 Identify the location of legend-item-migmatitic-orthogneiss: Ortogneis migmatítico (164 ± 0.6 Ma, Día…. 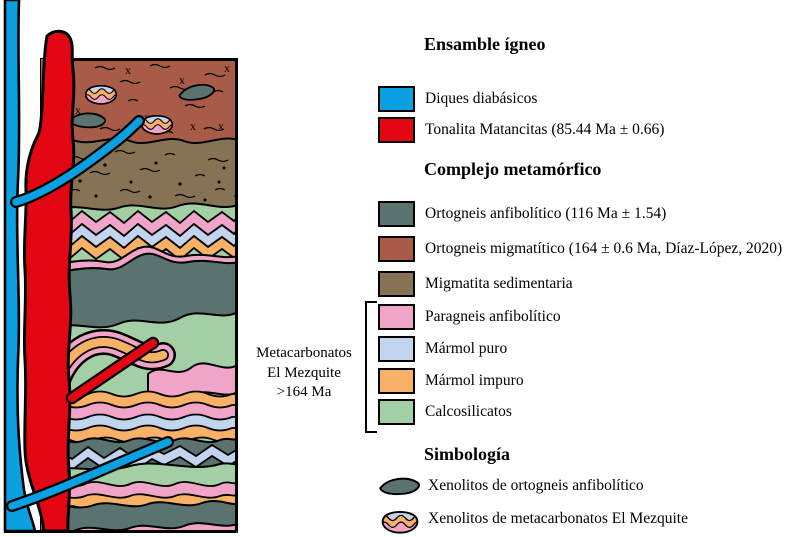
(580, 249).